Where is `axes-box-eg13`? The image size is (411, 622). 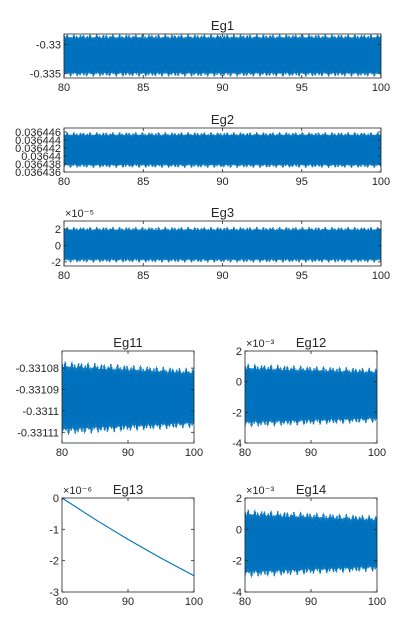
axes-box-eg13 is located at coordinates (128, 545).